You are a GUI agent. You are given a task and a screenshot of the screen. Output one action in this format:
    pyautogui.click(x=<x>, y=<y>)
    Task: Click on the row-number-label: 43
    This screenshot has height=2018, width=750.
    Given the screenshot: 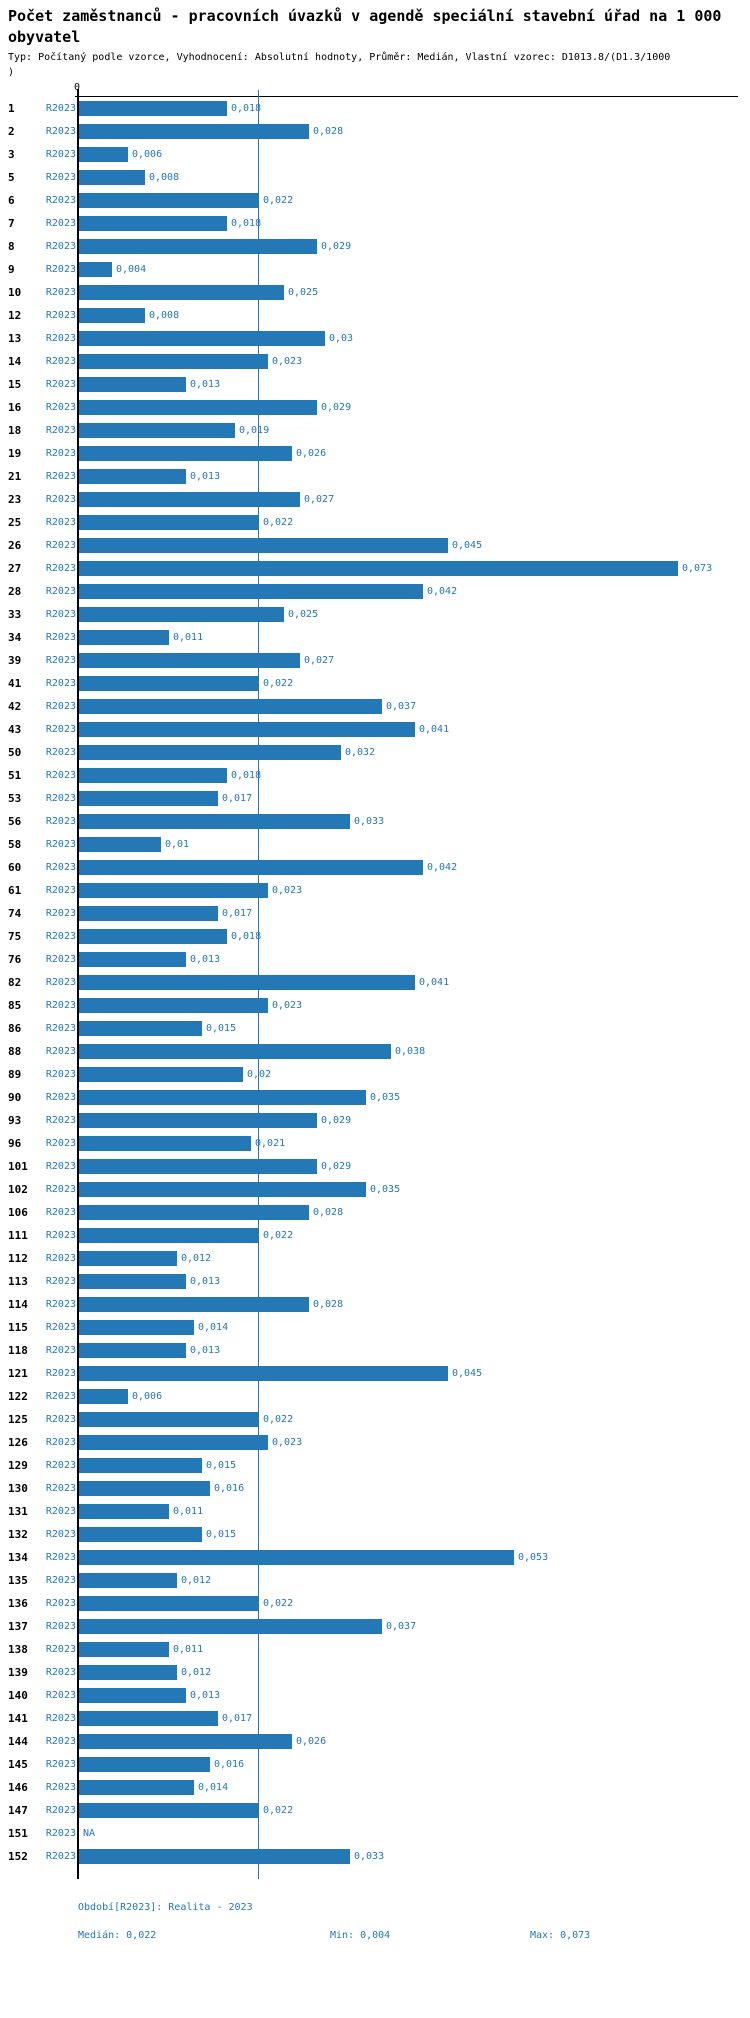 What is the action you would take?
    pyautogui.click(x=15, y=729)
    